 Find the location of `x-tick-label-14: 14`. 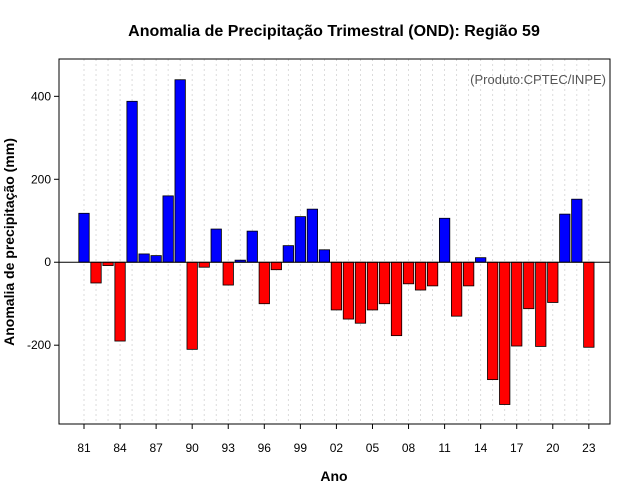

x-tick-label-14: 14 is located at coordinates (481, 448).